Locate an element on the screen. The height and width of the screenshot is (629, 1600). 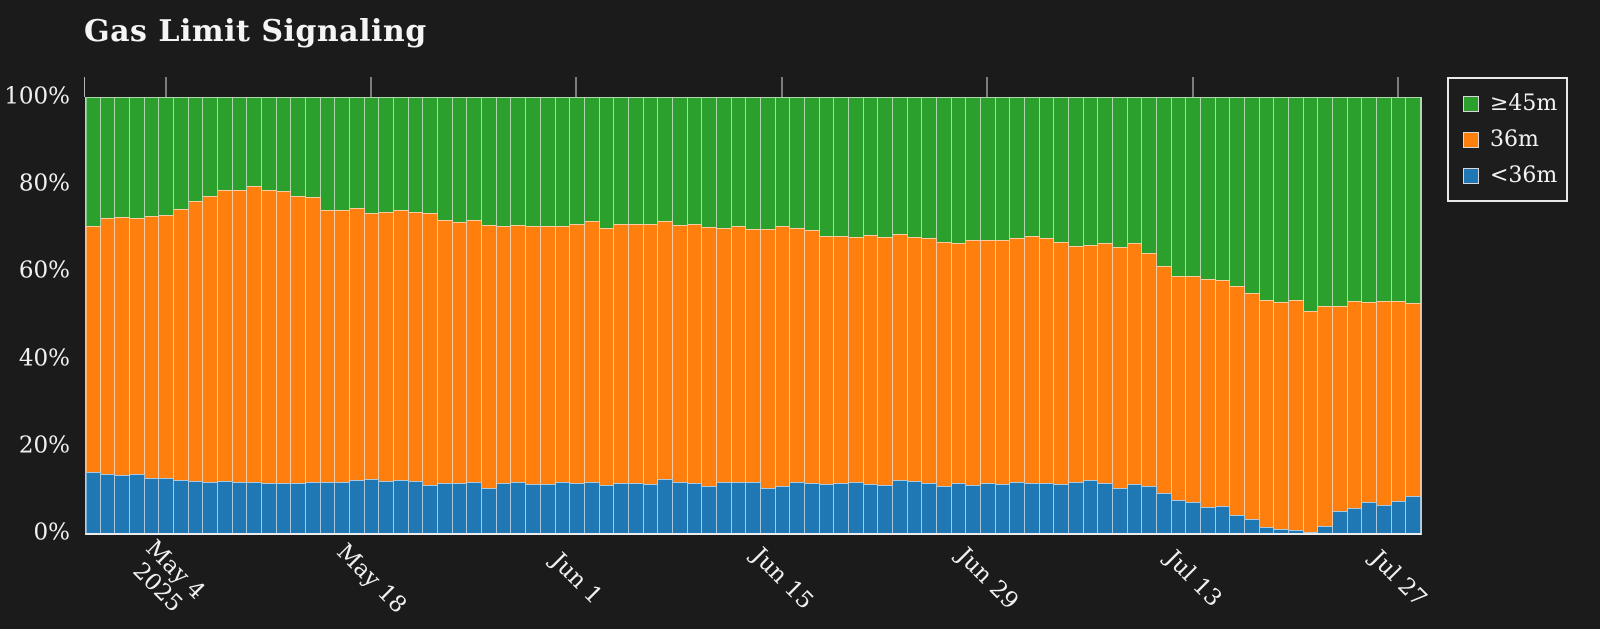
y-tick-label: 20% is located at coordinates (44, 445).